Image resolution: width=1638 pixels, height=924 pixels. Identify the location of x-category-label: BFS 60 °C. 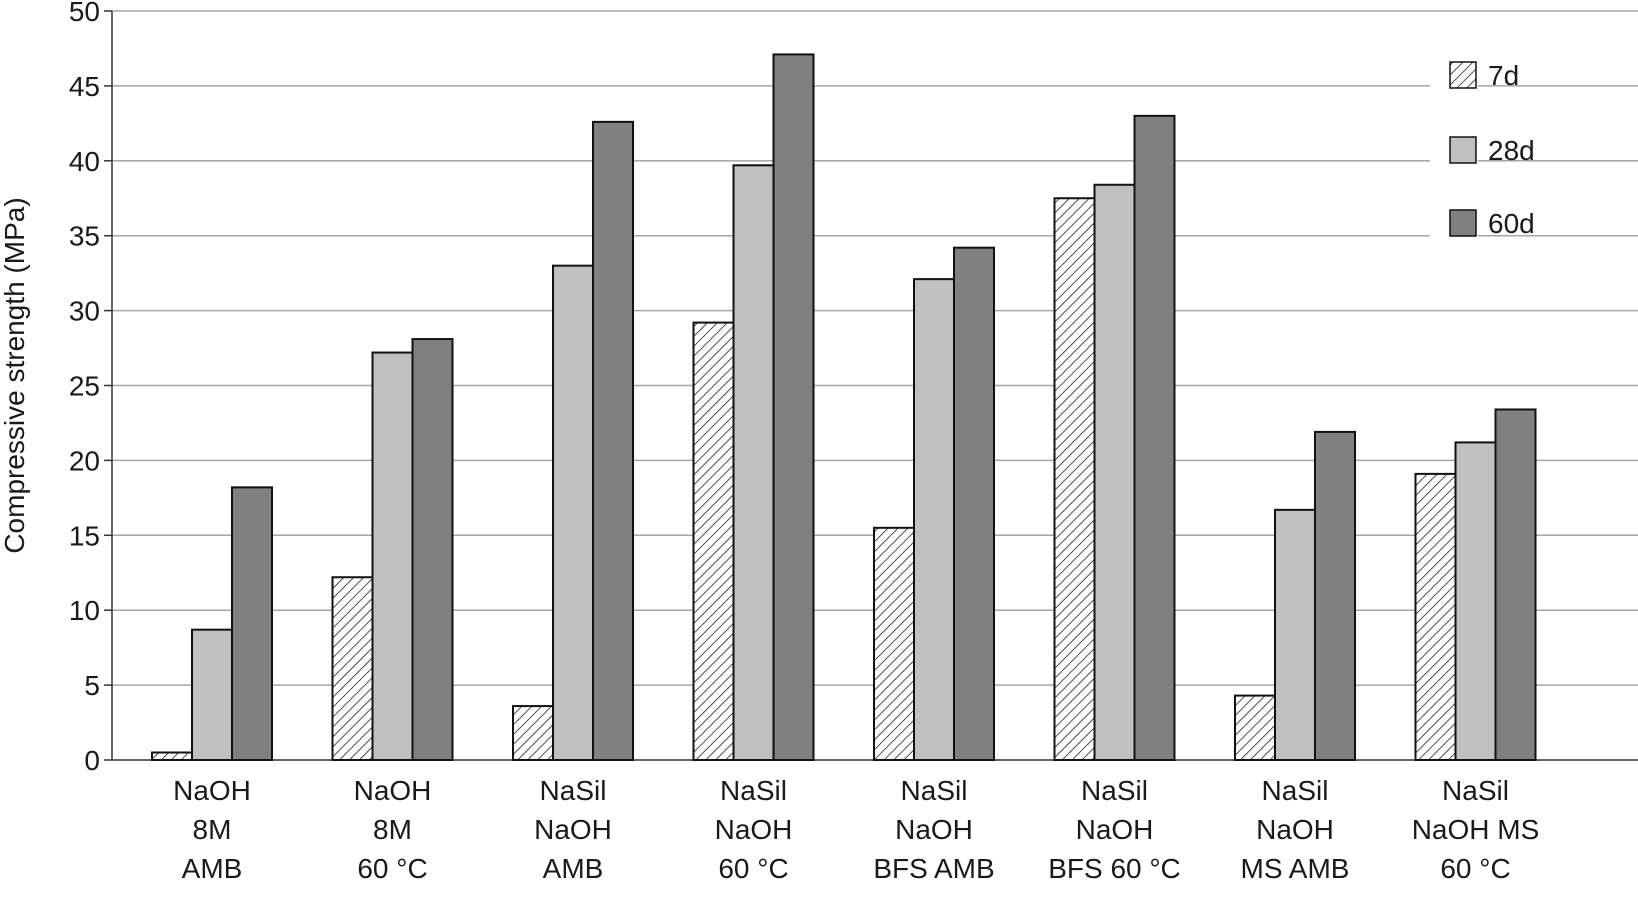
(1114, 868).